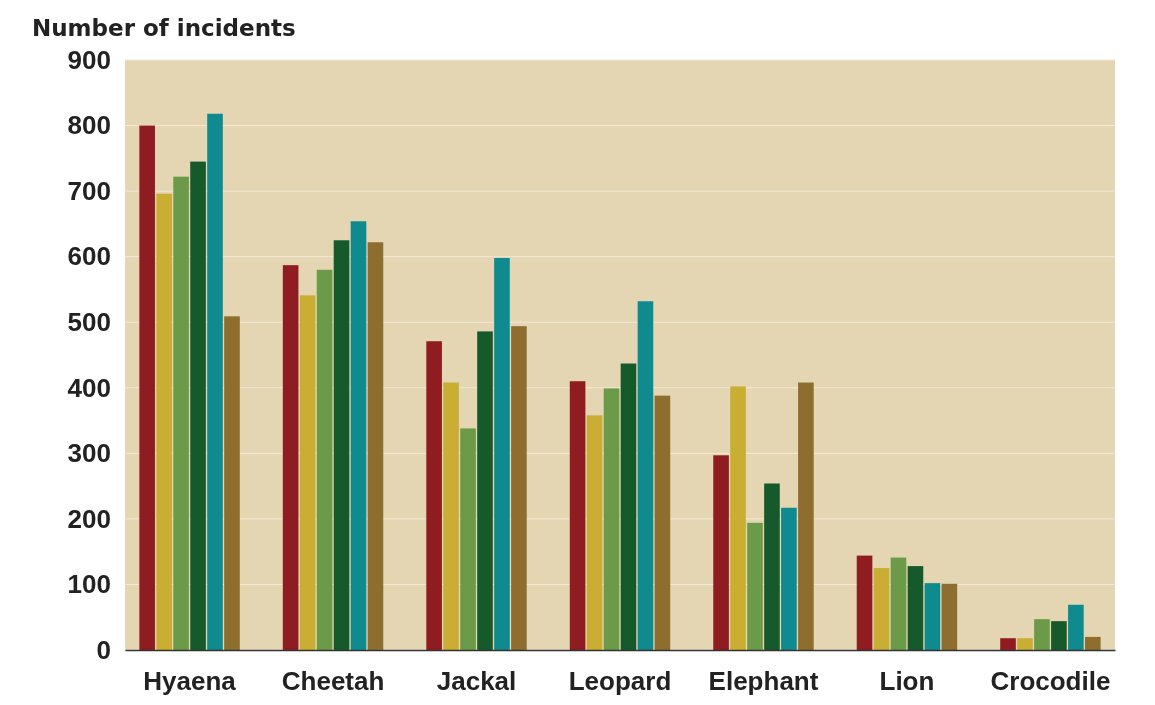  What do you see at coordinates (89, 59) in the screenshot?
I see `y-tick-label: 900` at bounding box center [89, 59].